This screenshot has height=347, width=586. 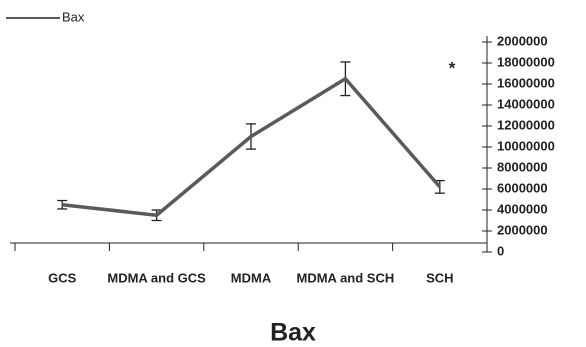 I want to click on x-tick-label: SCH, so click(x=439, y=277).